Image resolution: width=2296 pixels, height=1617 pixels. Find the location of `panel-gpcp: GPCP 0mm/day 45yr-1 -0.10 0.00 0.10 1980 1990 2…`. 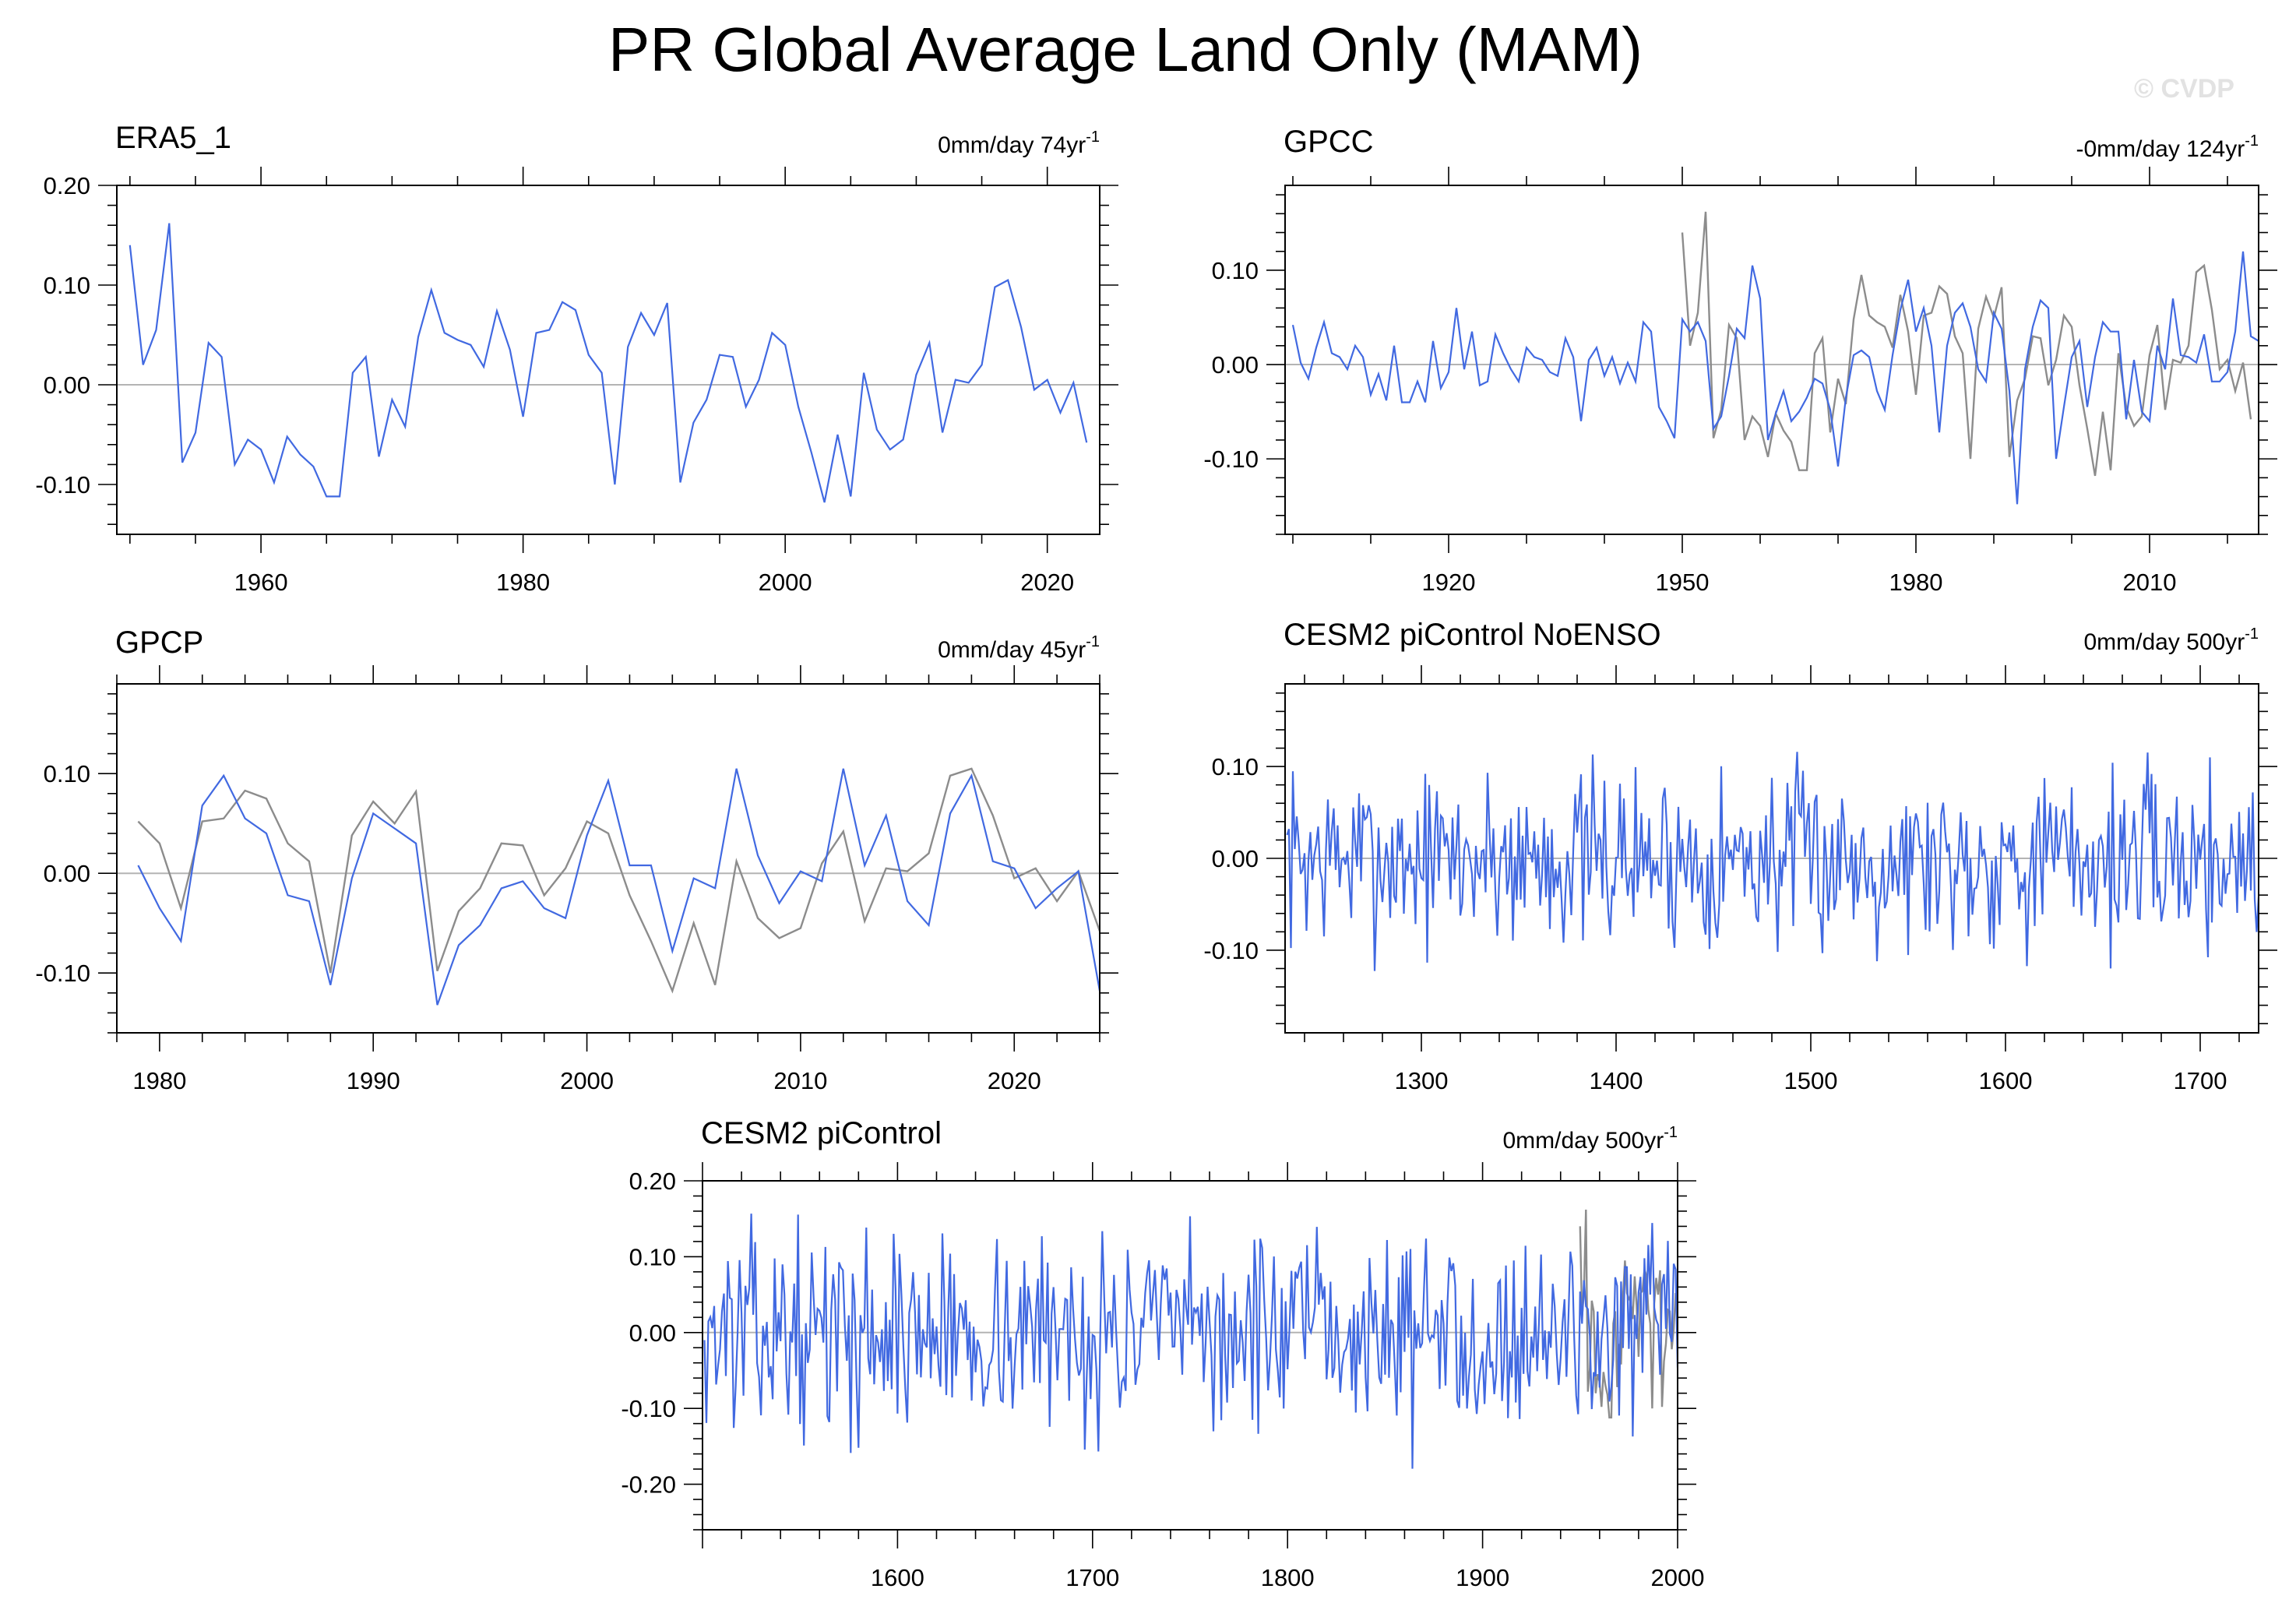

panel-gpcp: GPCP 0mm/day 45yr-1 -0.10 0.00 0.10 1980 1990 2… is located at coordinates (576, 859).